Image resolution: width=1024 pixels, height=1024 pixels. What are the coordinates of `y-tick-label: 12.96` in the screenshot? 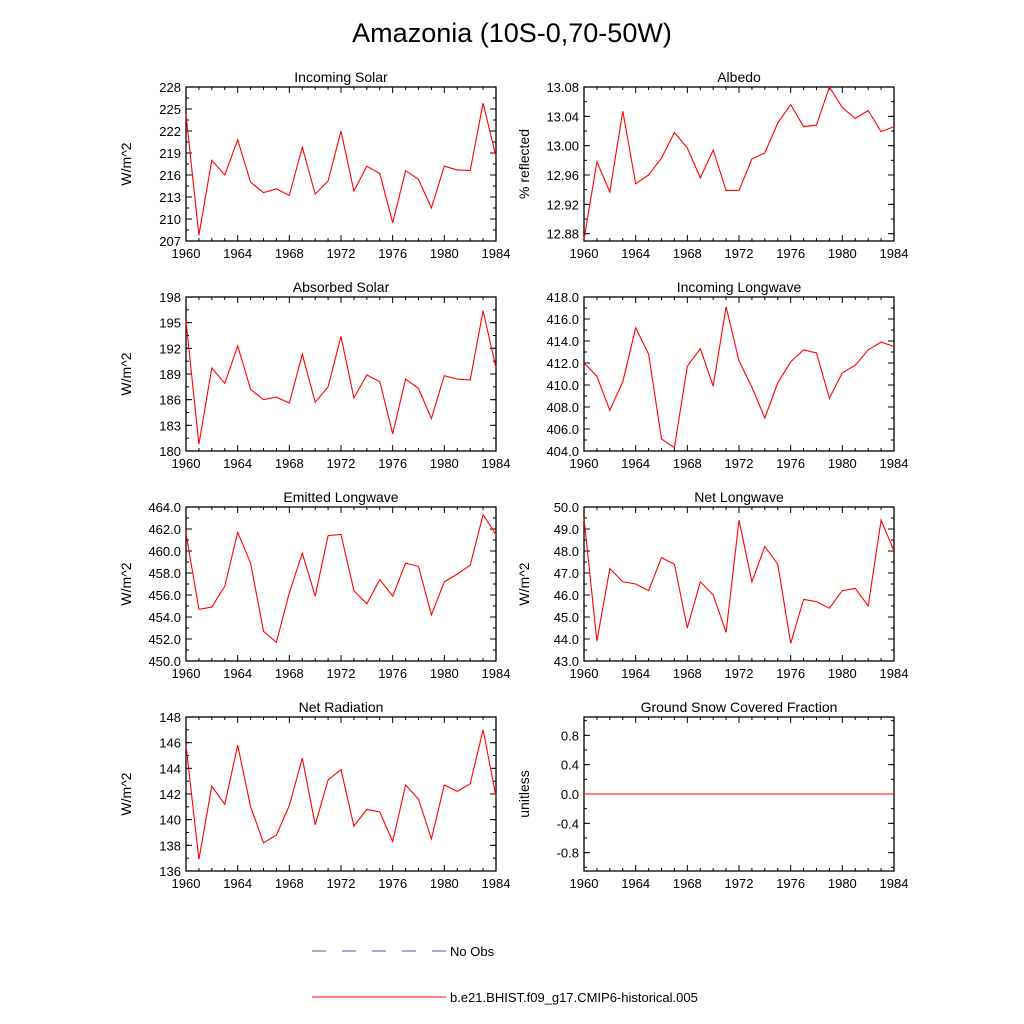 It's located at (562, 175).